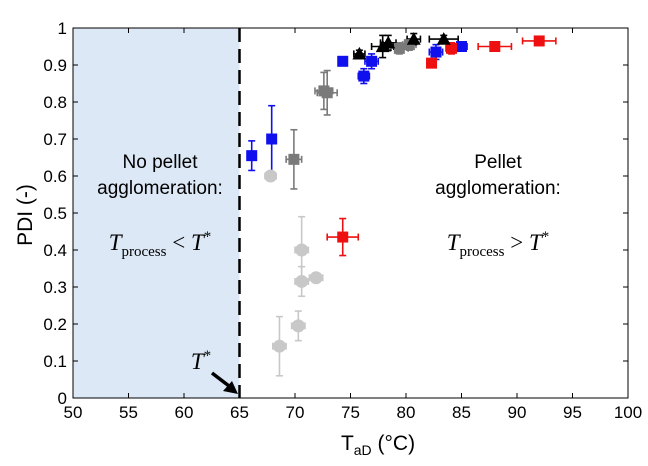 Image resolution: width=648 pixels, height=466 pixels. What do you see at coordinates (25, 215) in the screenshot?
I see `y-axis-label: PDI (-)` at bounding box center [25, 215].